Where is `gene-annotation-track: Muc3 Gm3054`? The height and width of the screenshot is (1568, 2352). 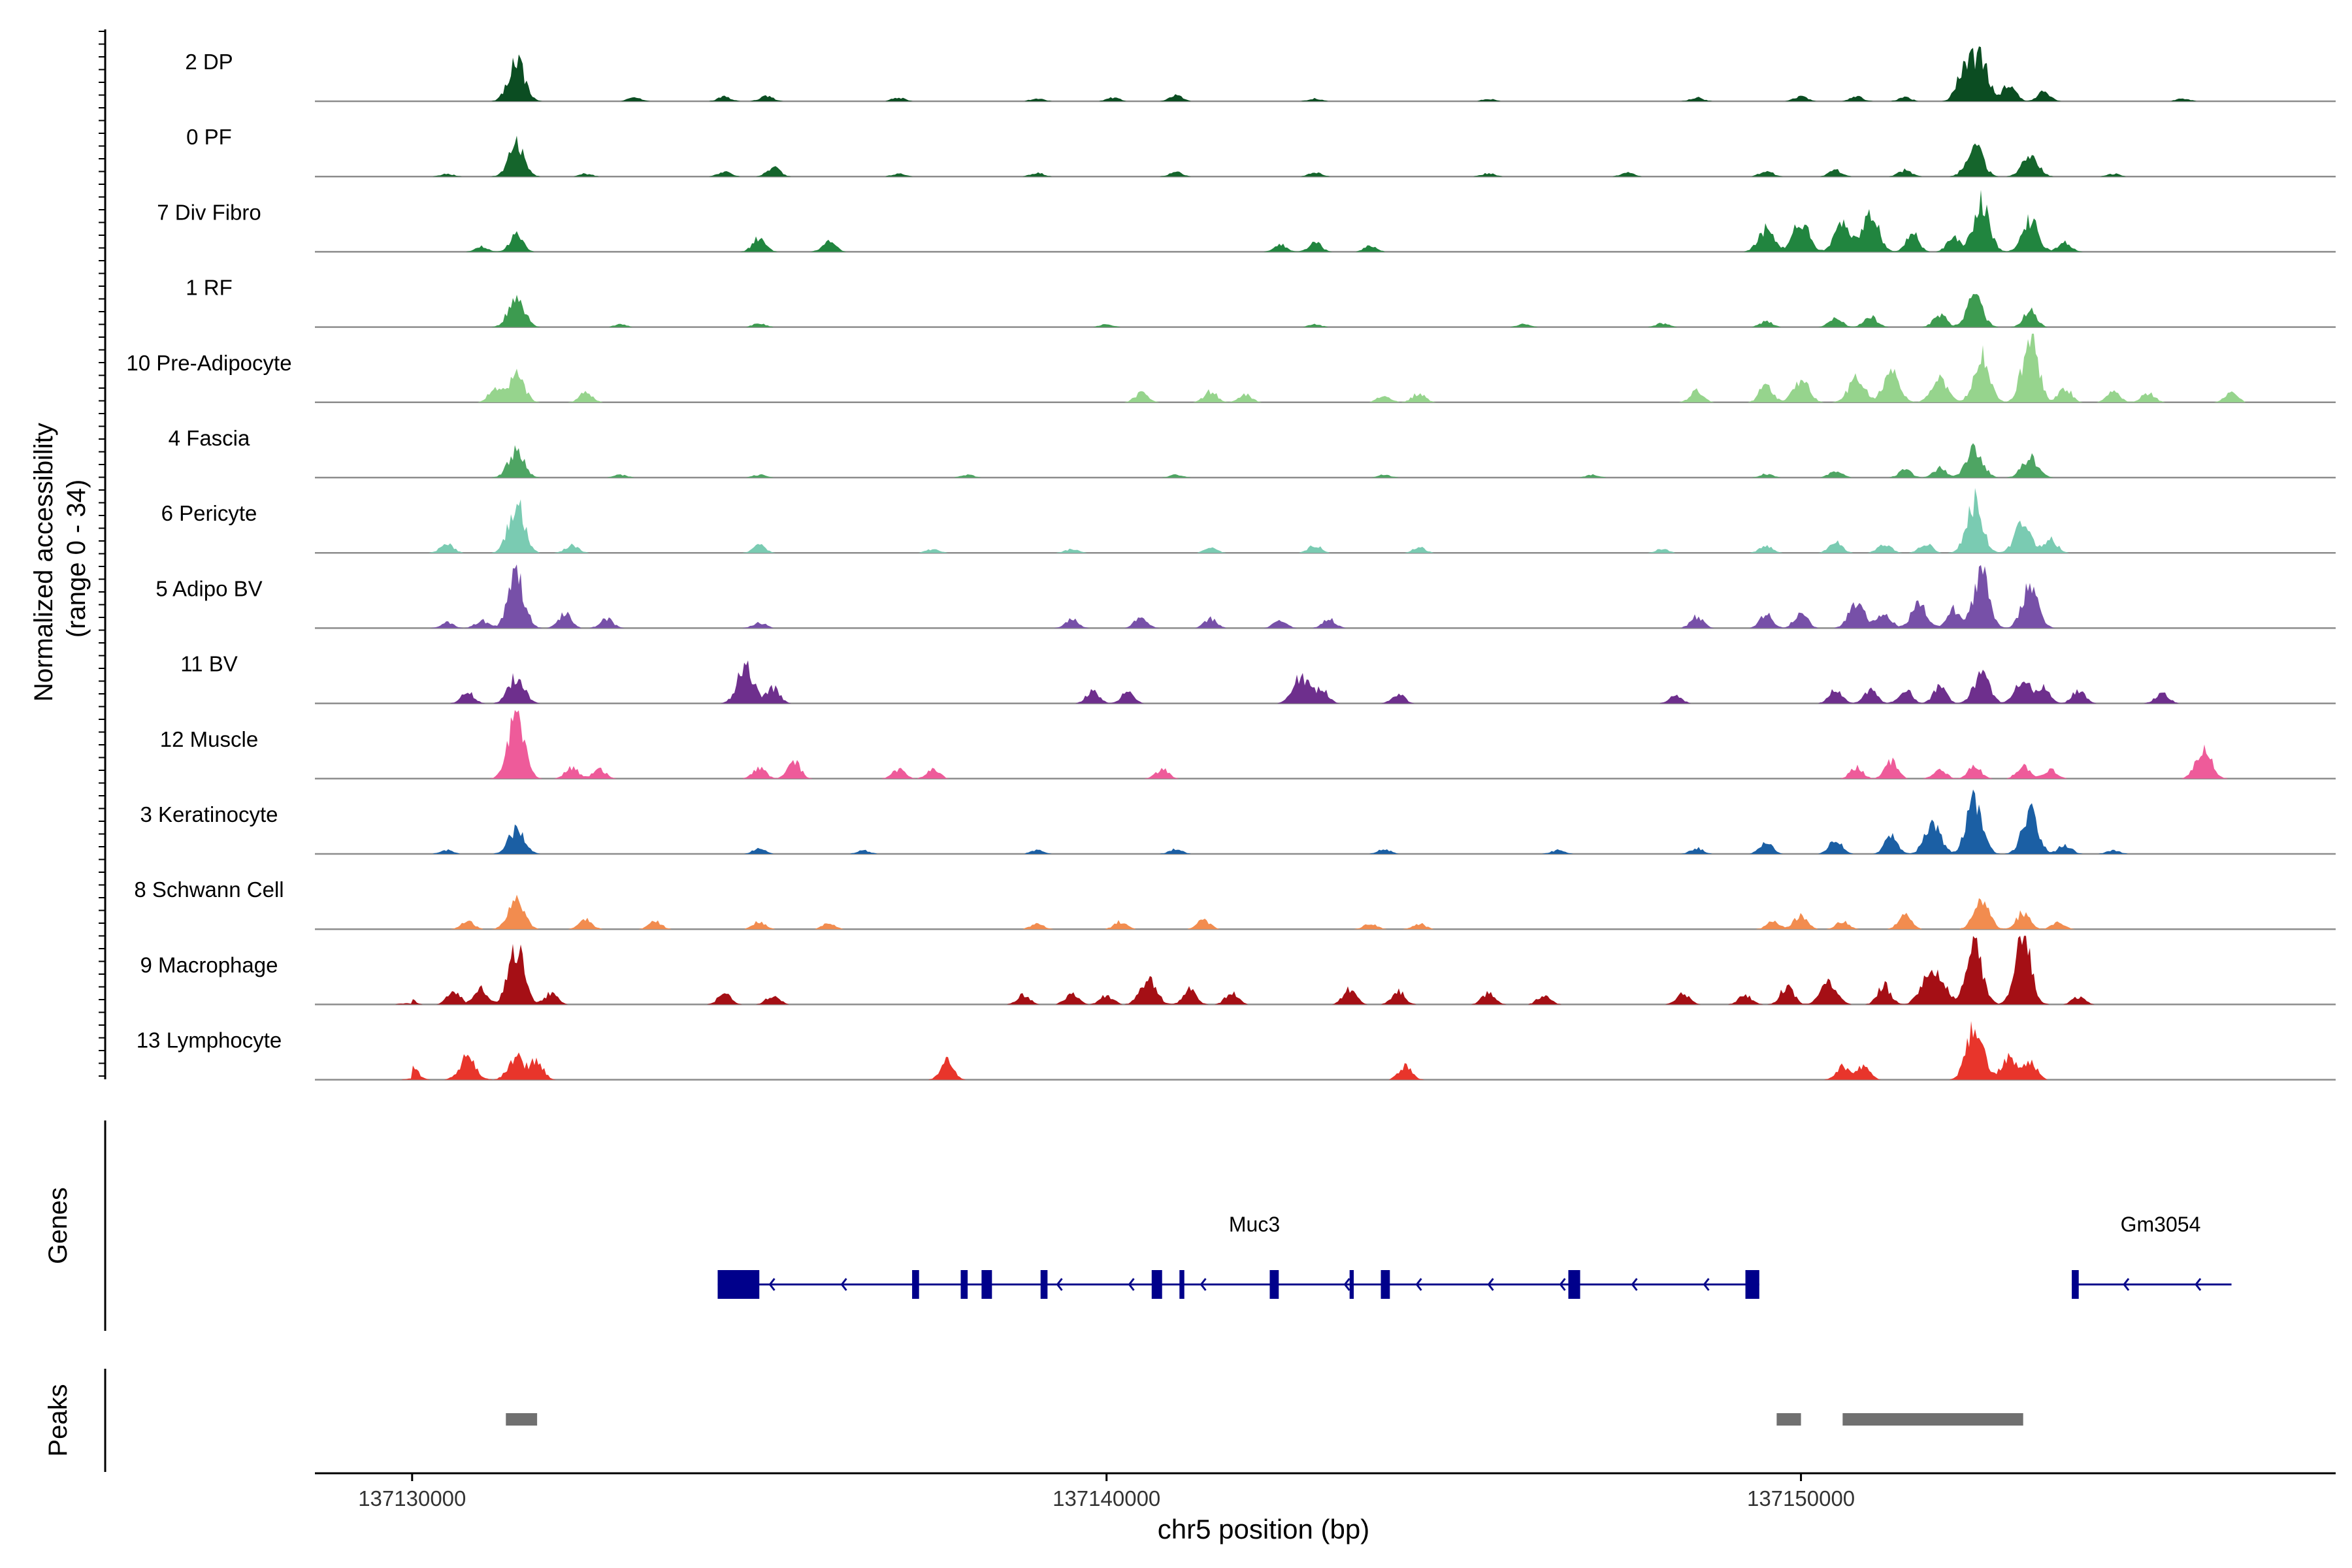
gene-annotation-track: Muc3 Gm3054 is located at coordinates (1474, 1256).